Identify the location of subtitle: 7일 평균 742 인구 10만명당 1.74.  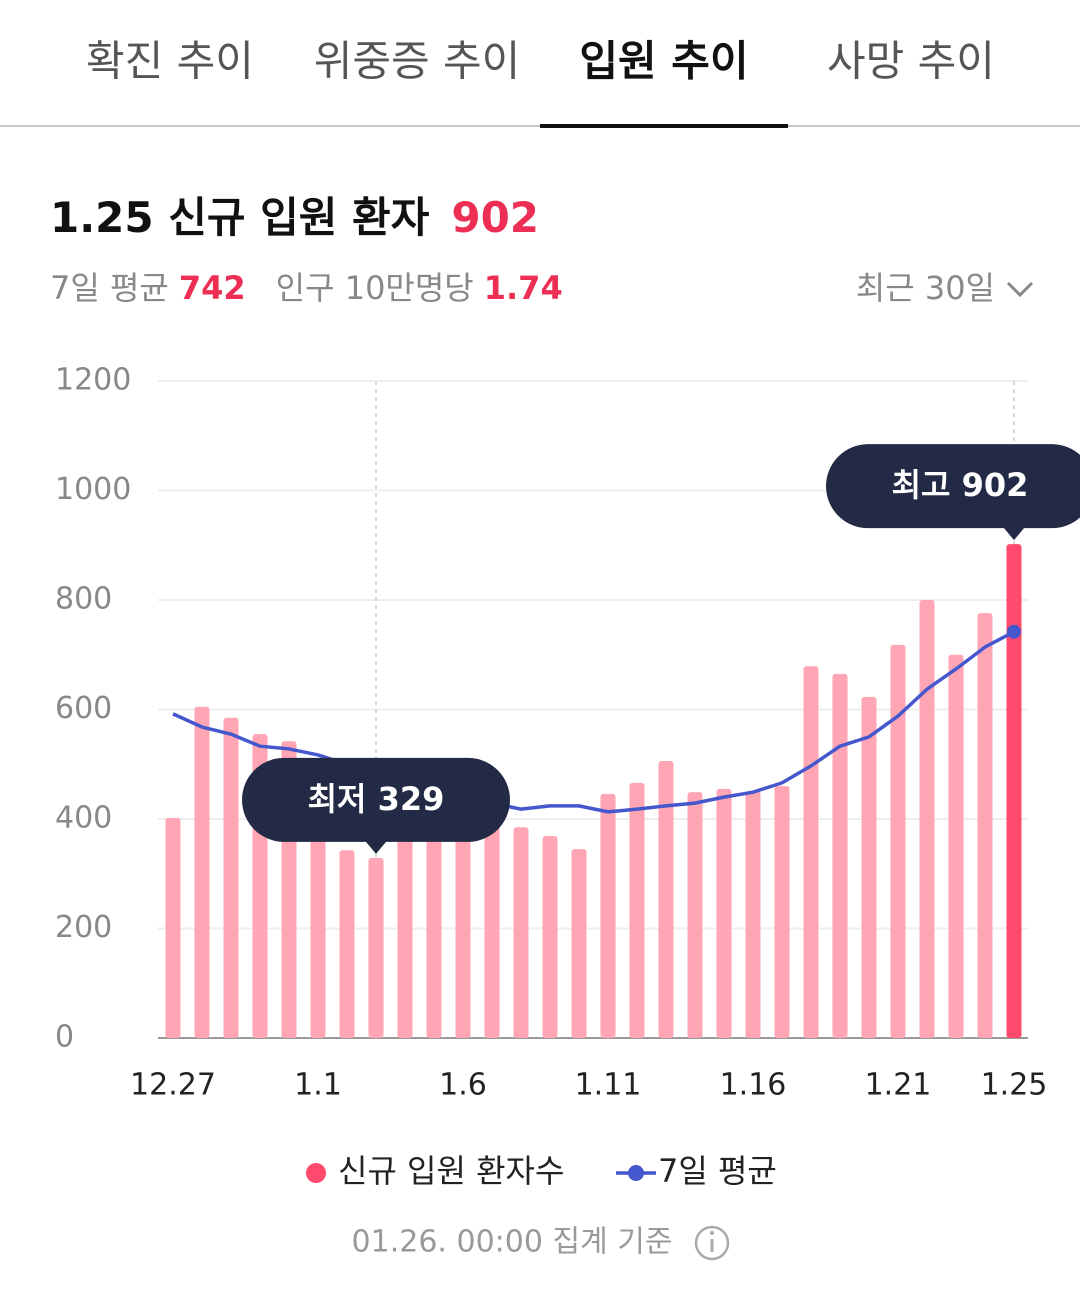
(306, 288).